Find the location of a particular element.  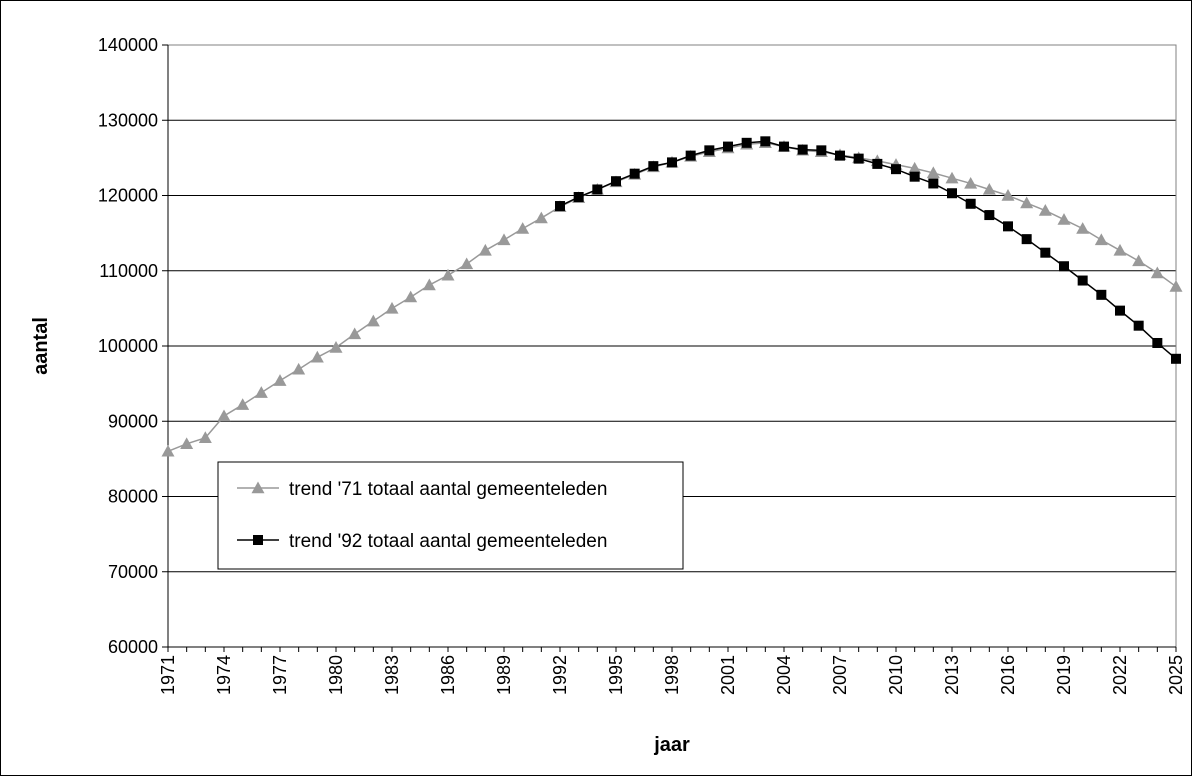

series-2-point-2020 is located at coordinates (1082, 280).